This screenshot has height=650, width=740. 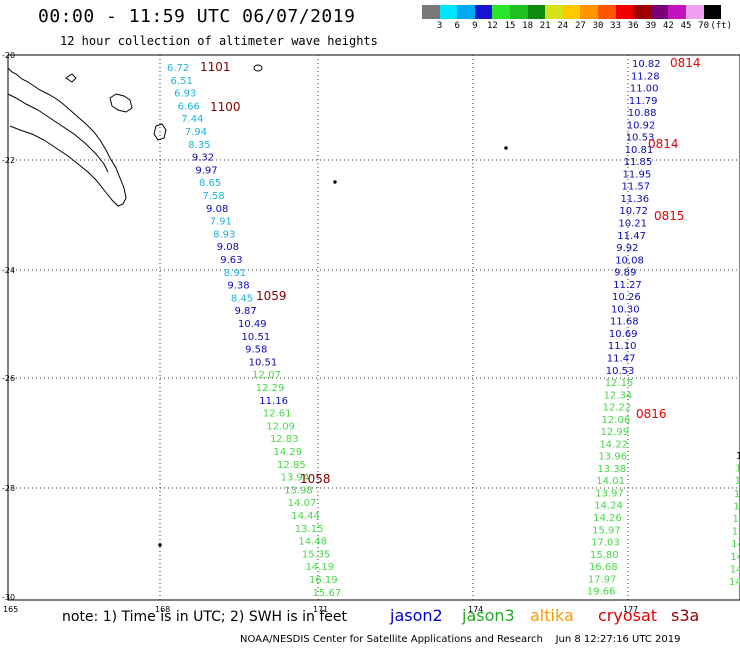 I want to click on wave-height-east: 19.66, so click(x=601, y=592).